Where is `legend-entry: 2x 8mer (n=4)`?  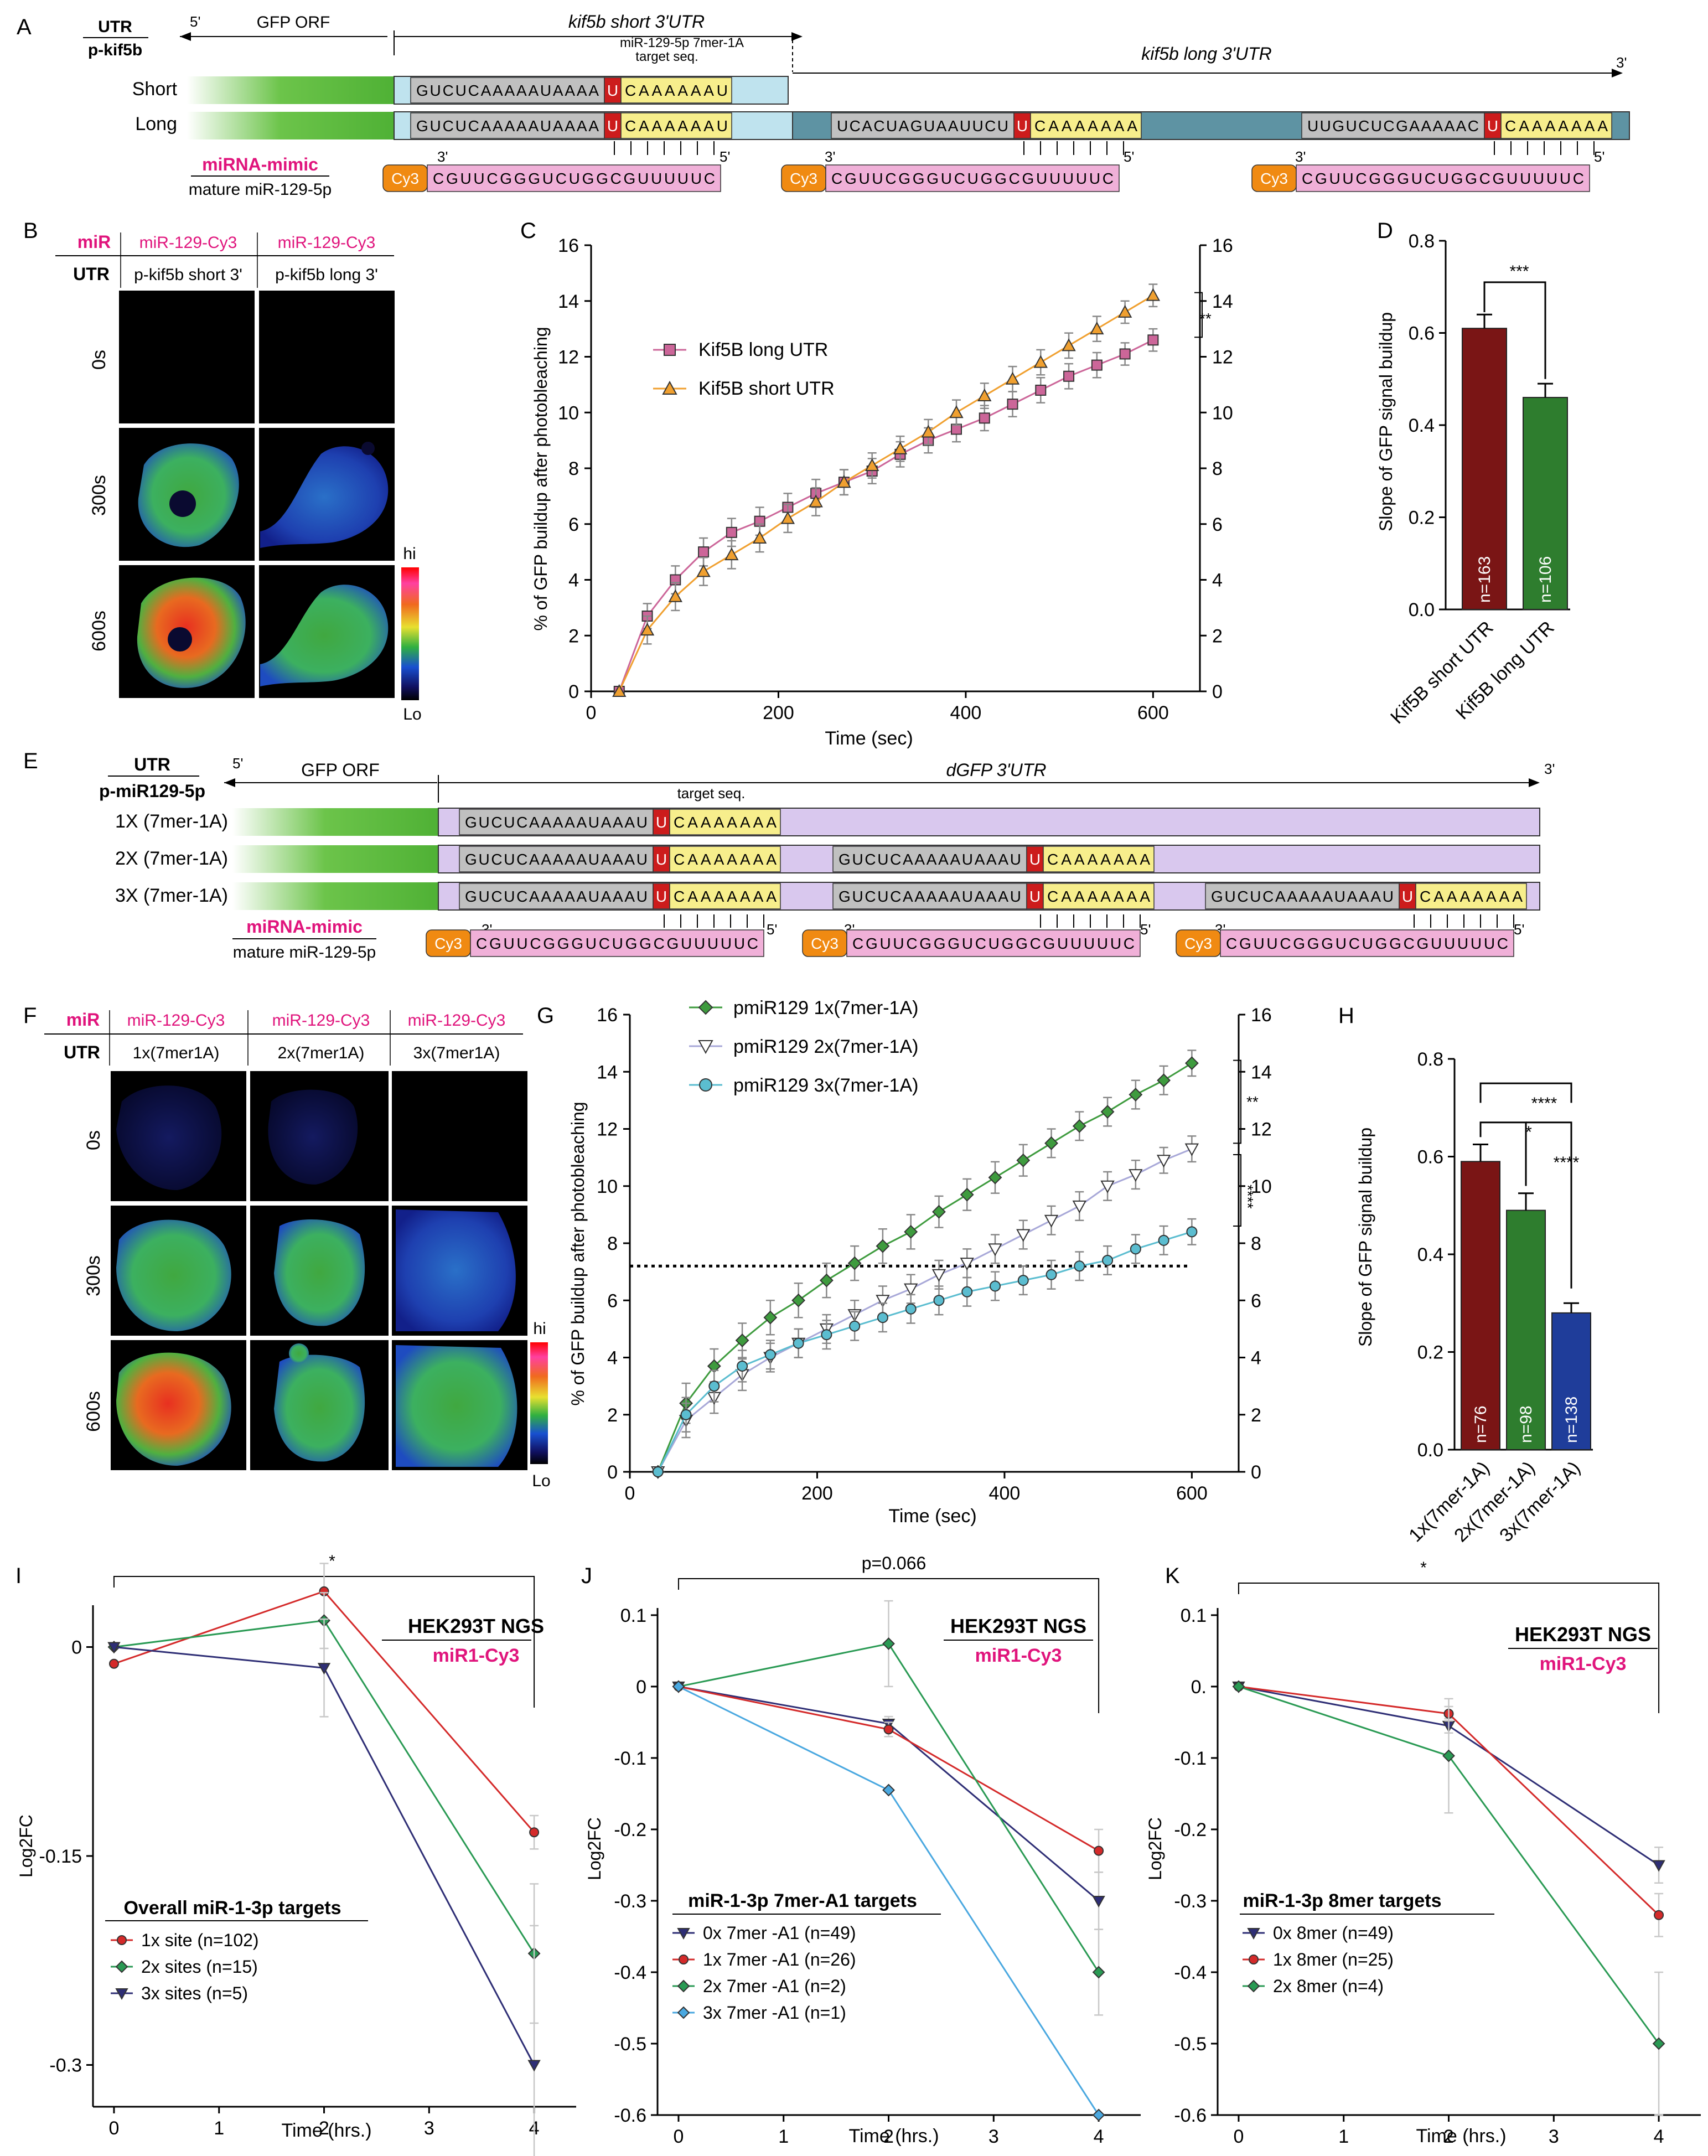
legend-entry: 2x 8mer (n=4) is located at coordinates (1328, 1986).